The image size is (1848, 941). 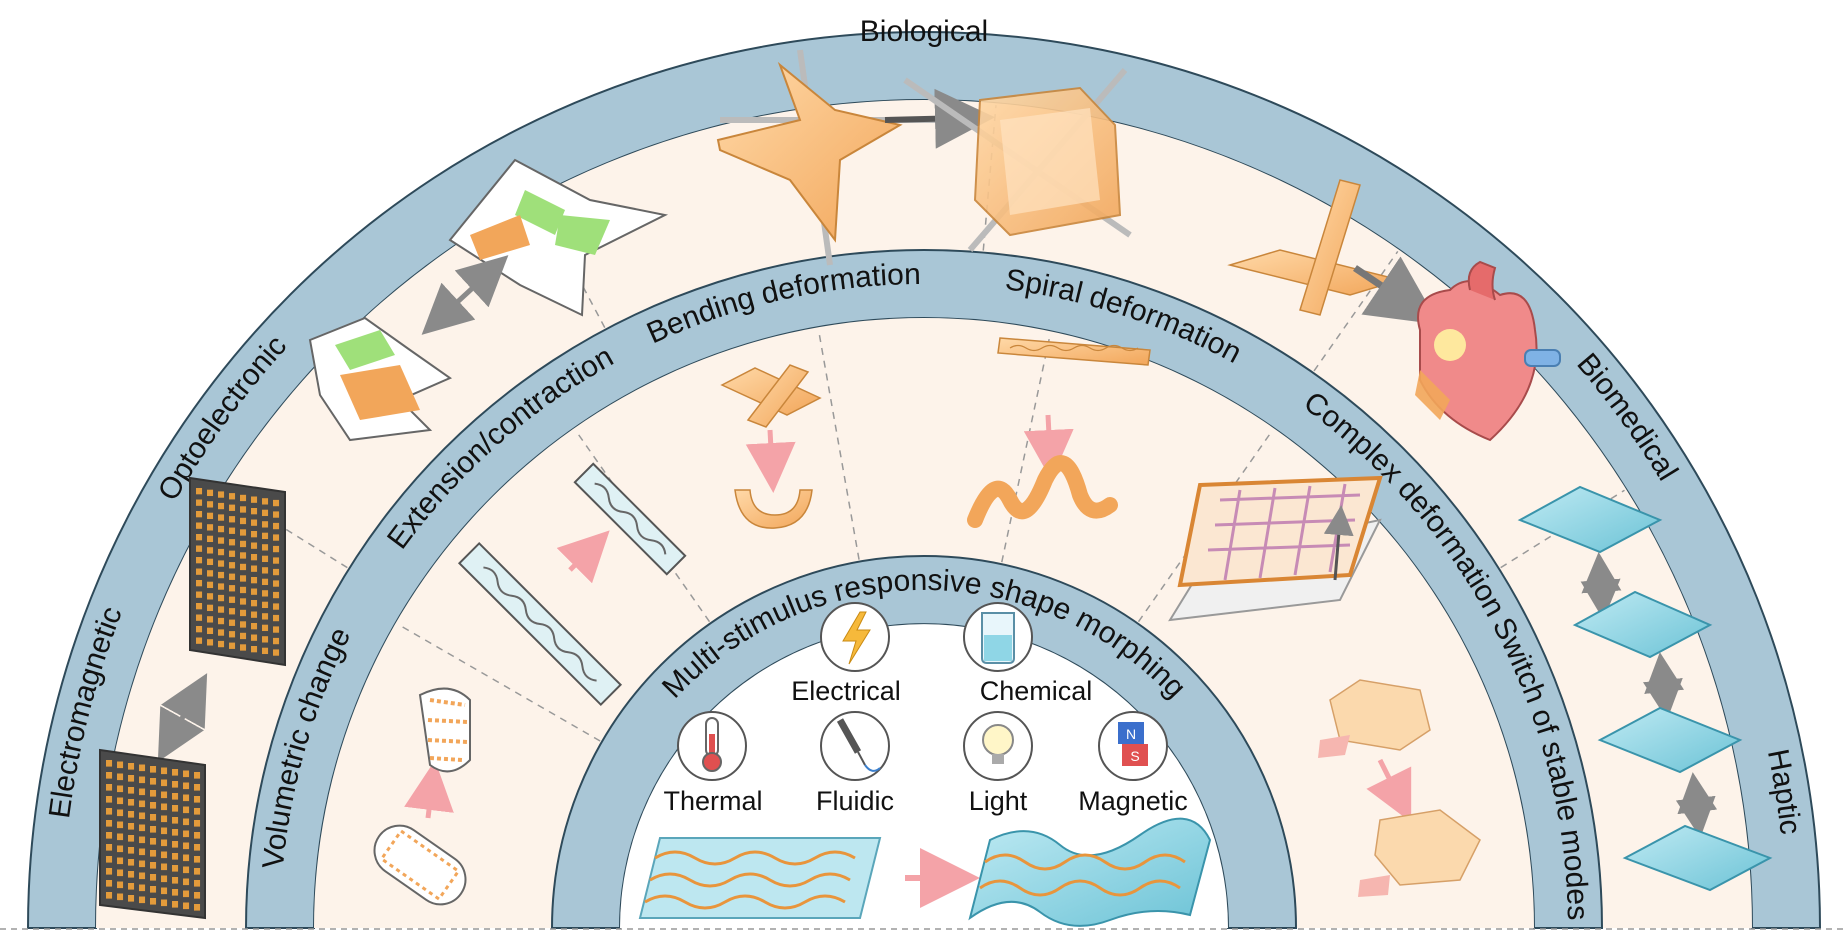 What do you see at coordinates (998, 801) in the screenshot?
I see `svg-text: Light` at bounding box center [998, 801].